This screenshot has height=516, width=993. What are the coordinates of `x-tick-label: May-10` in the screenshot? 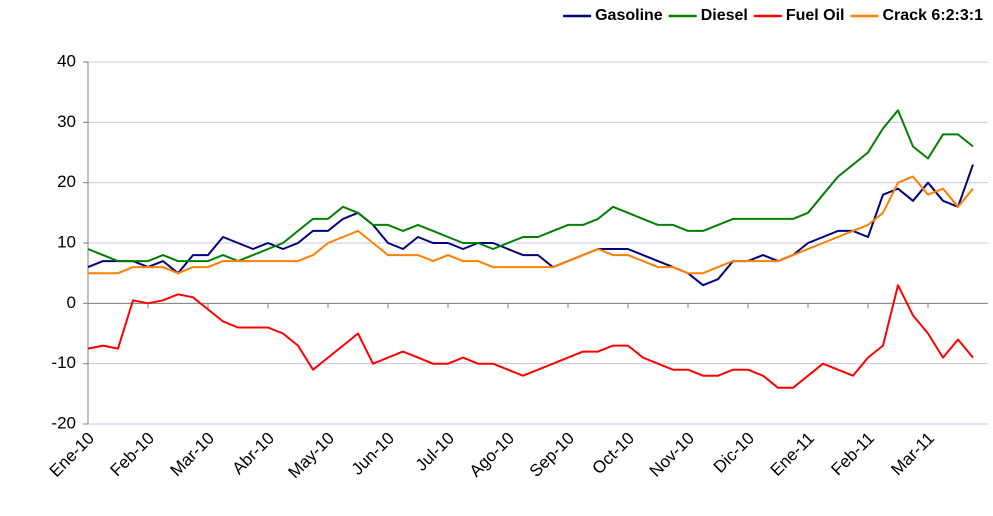 It's located at (311, 456).